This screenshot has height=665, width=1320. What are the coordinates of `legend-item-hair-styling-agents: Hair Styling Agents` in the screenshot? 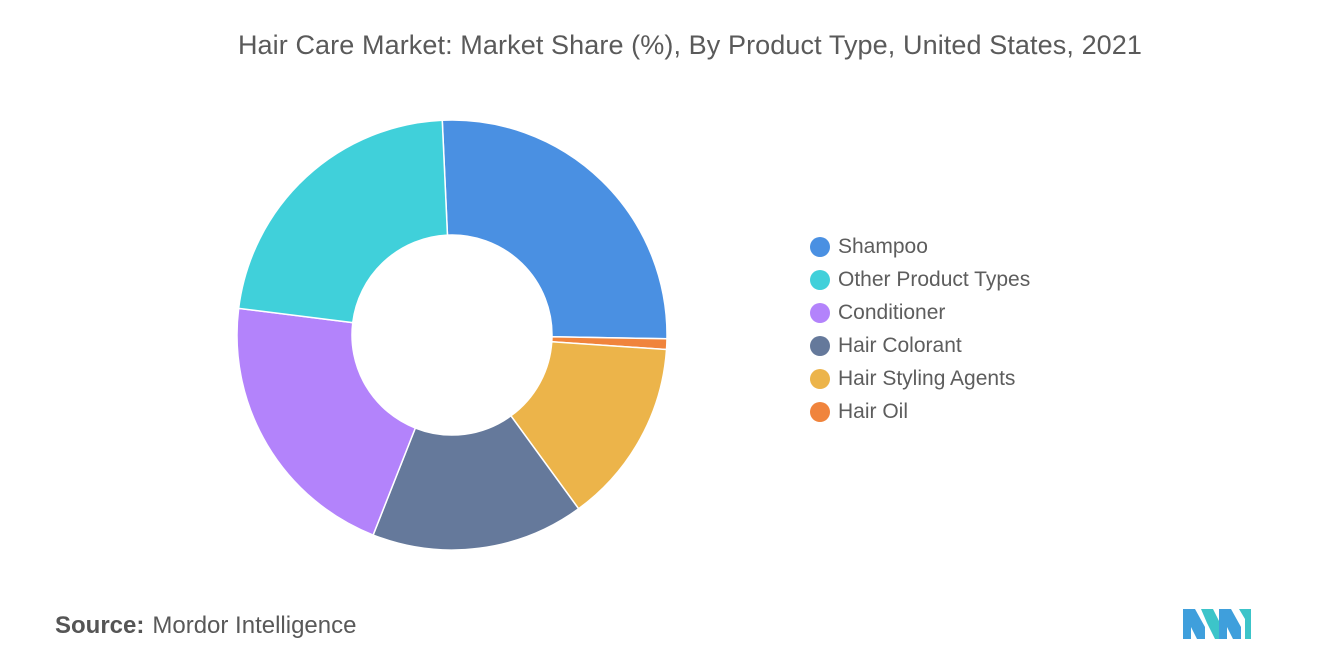 It's located at (920, 378).